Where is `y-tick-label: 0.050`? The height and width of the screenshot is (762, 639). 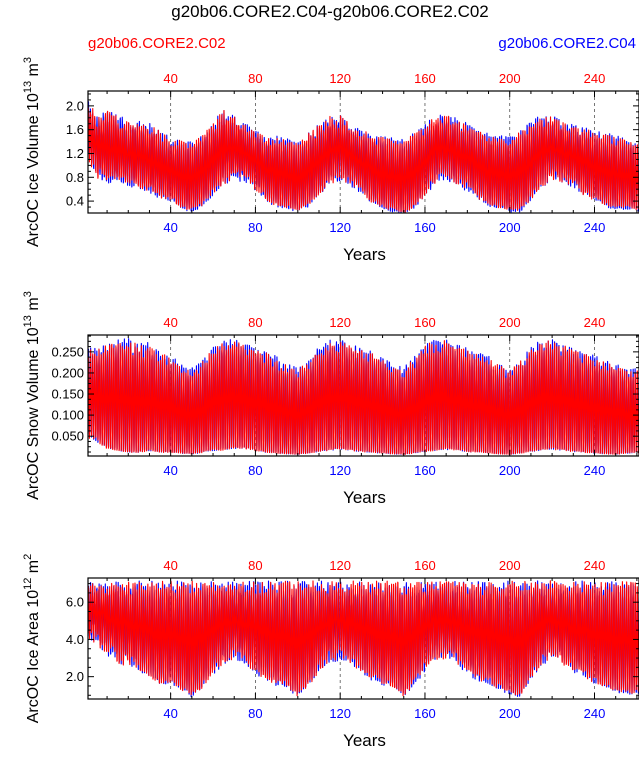 y-tick-label: 0.050 is located at coordinates (67, 436).